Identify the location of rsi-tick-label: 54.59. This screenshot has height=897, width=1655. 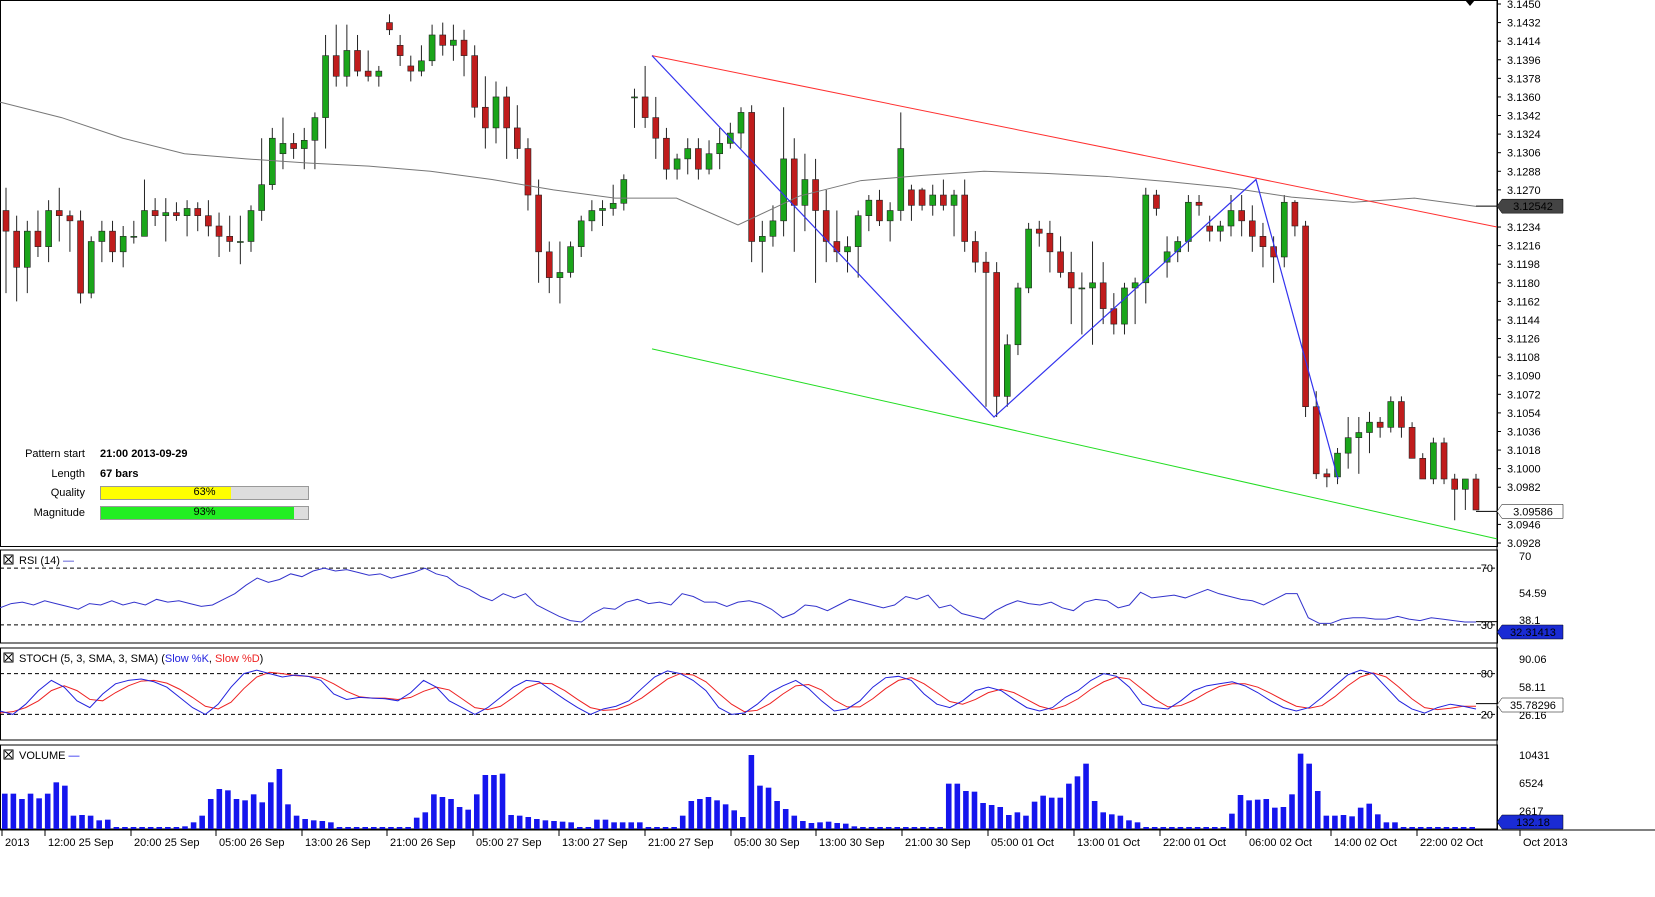
(1533, 594).